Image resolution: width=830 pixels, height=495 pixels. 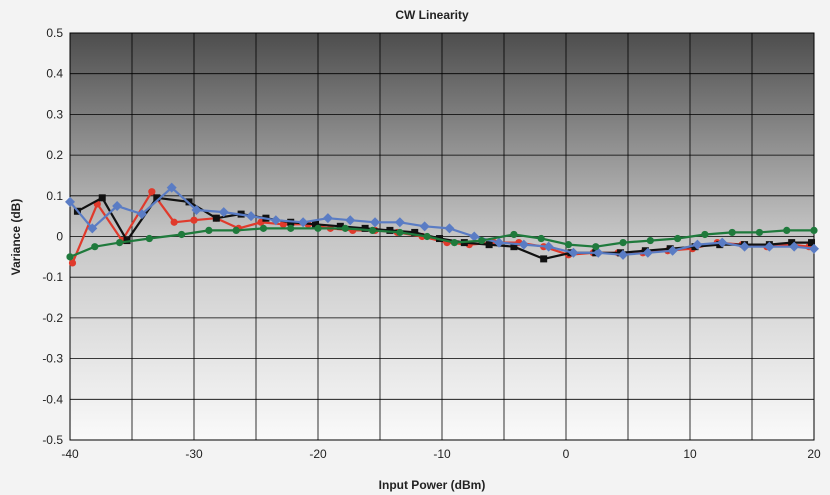 What do you see at coordinates (194, 454) in the screenshot?
I see `x-tick-label: -30` at bounding box center [194, 454].